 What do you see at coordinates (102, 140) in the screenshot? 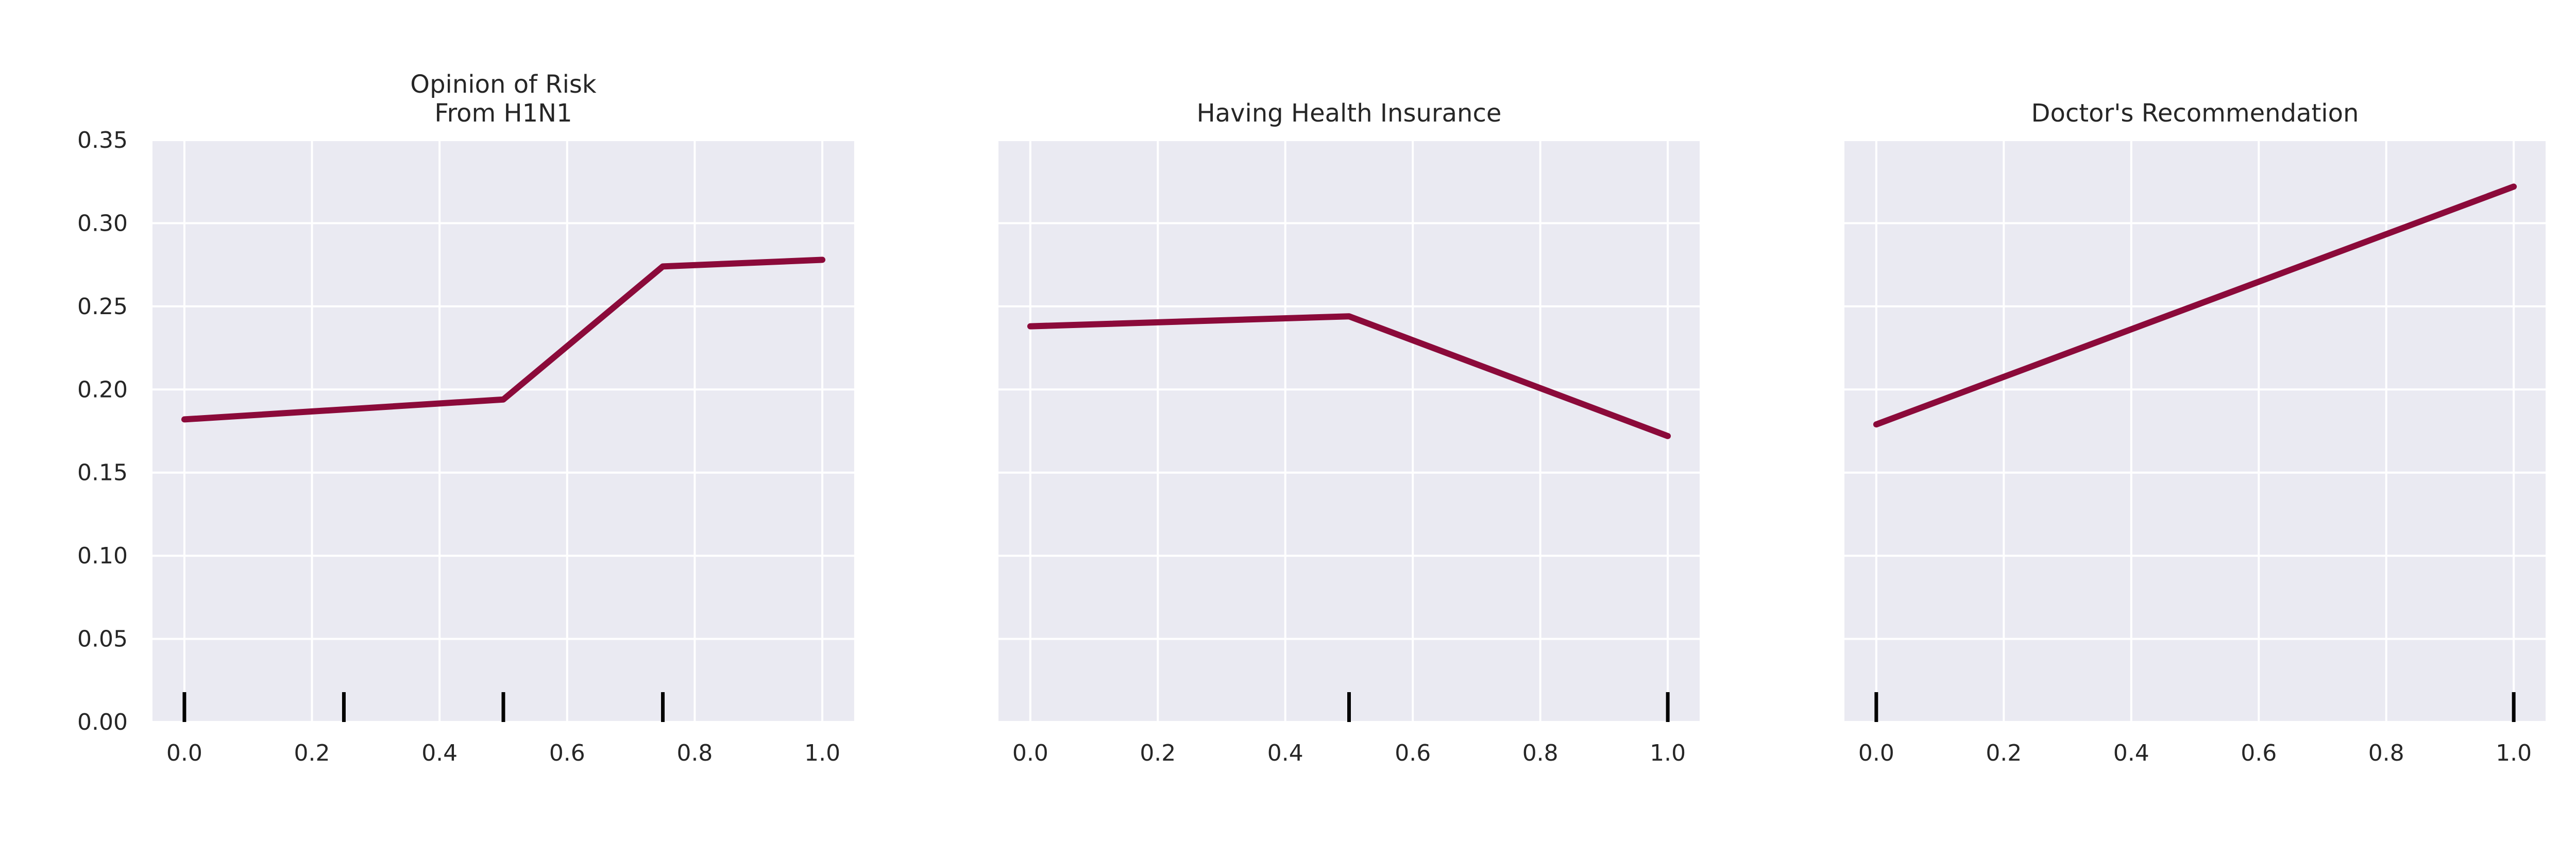
I see `y-tick-label: 0.35` at bounding box center [102, 140].